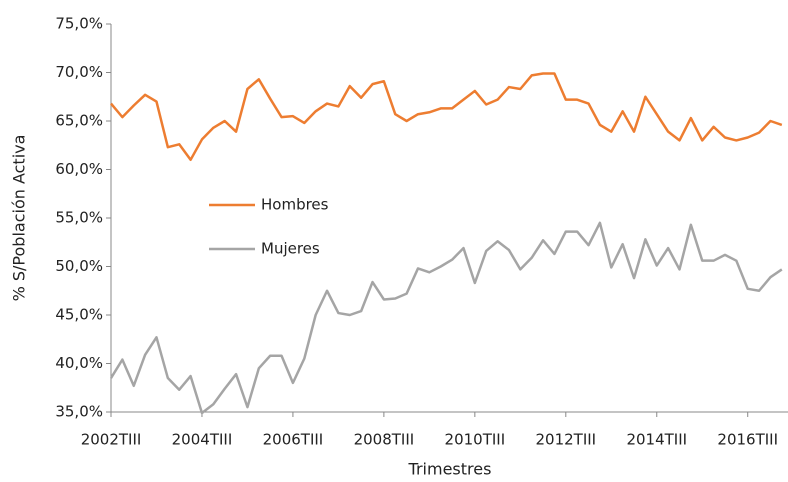 This screenshot has width=788, height=482. Describe the element at coordinates (295, 205) in the screenshot. I see `legend-label: Hombres` at that location.